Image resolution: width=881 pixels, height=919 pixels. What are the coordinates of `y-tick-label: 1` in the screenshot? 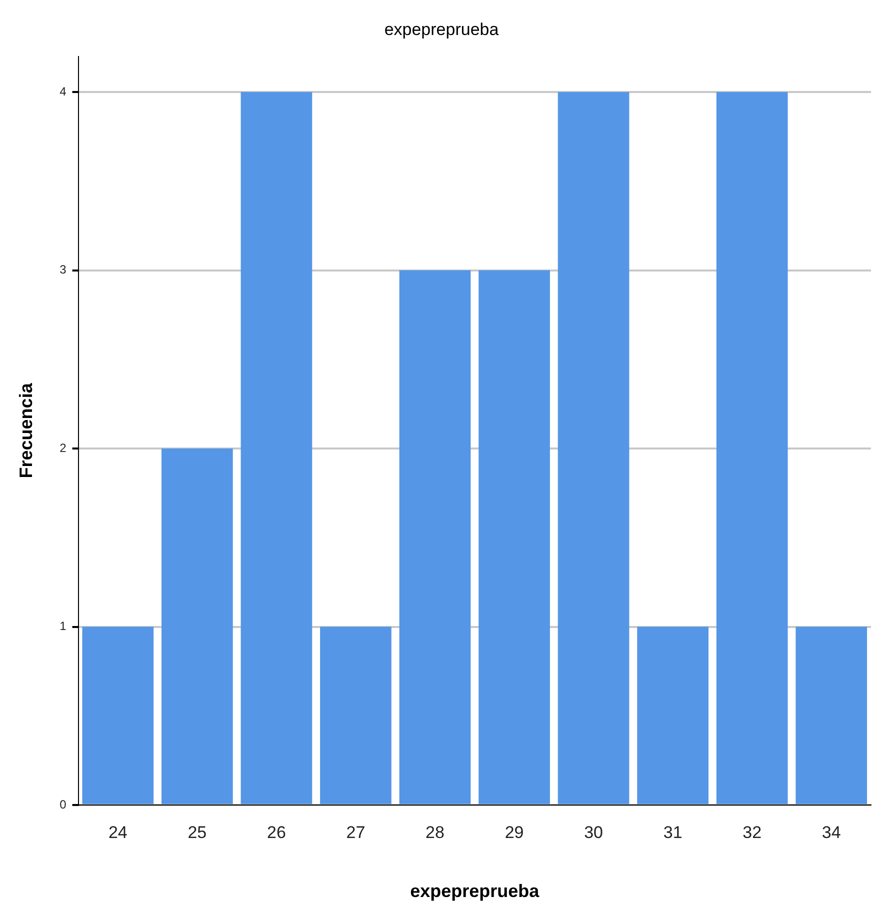 It's located at (63, 626).